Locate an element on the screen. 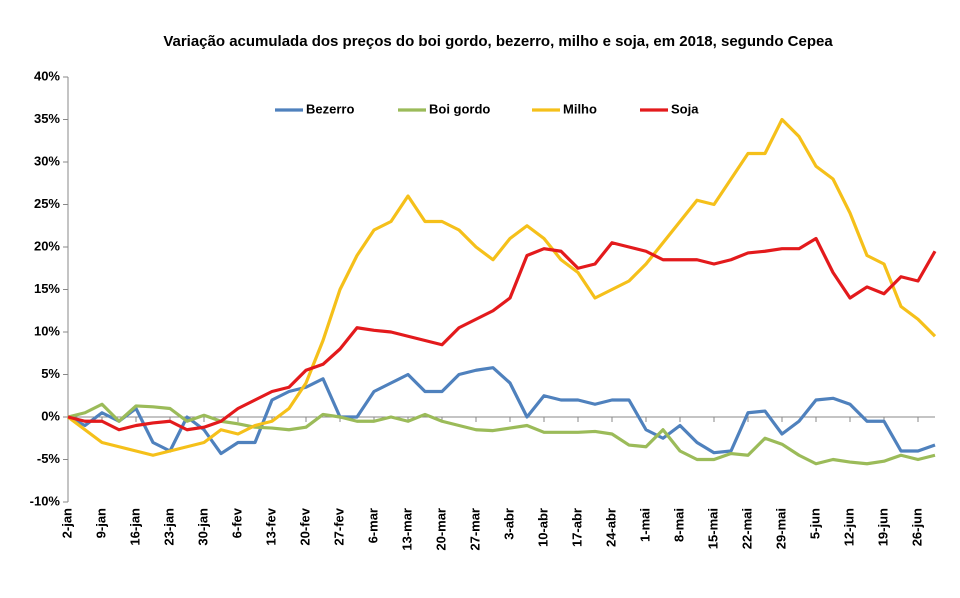 This screenshot has height=598, width=960. x-tick-label: 23-jan is located at coordinates (168, 527).